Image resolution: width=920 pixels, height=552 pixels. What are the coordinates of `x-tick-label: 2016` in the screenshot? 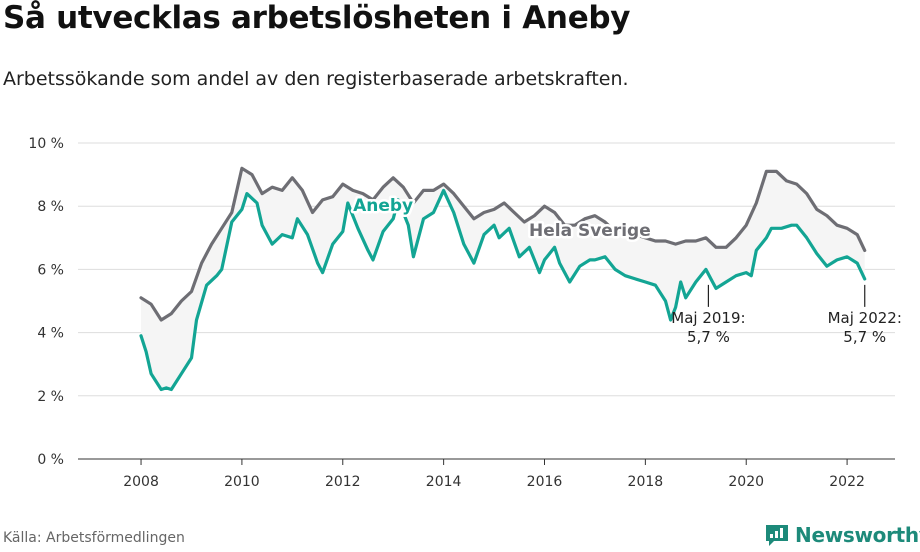 It's located at (545, 482).